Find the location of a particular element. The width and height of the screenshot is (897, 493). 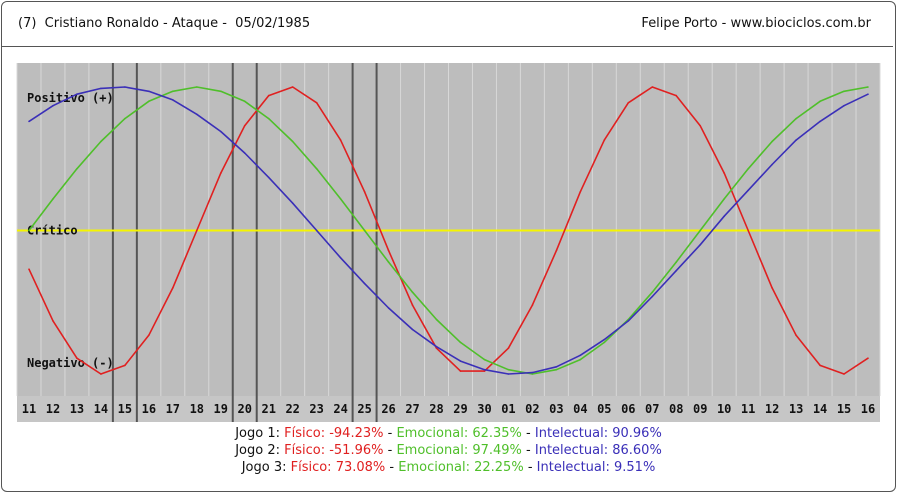

point-físico-25 is located at coordinates (628, 103).